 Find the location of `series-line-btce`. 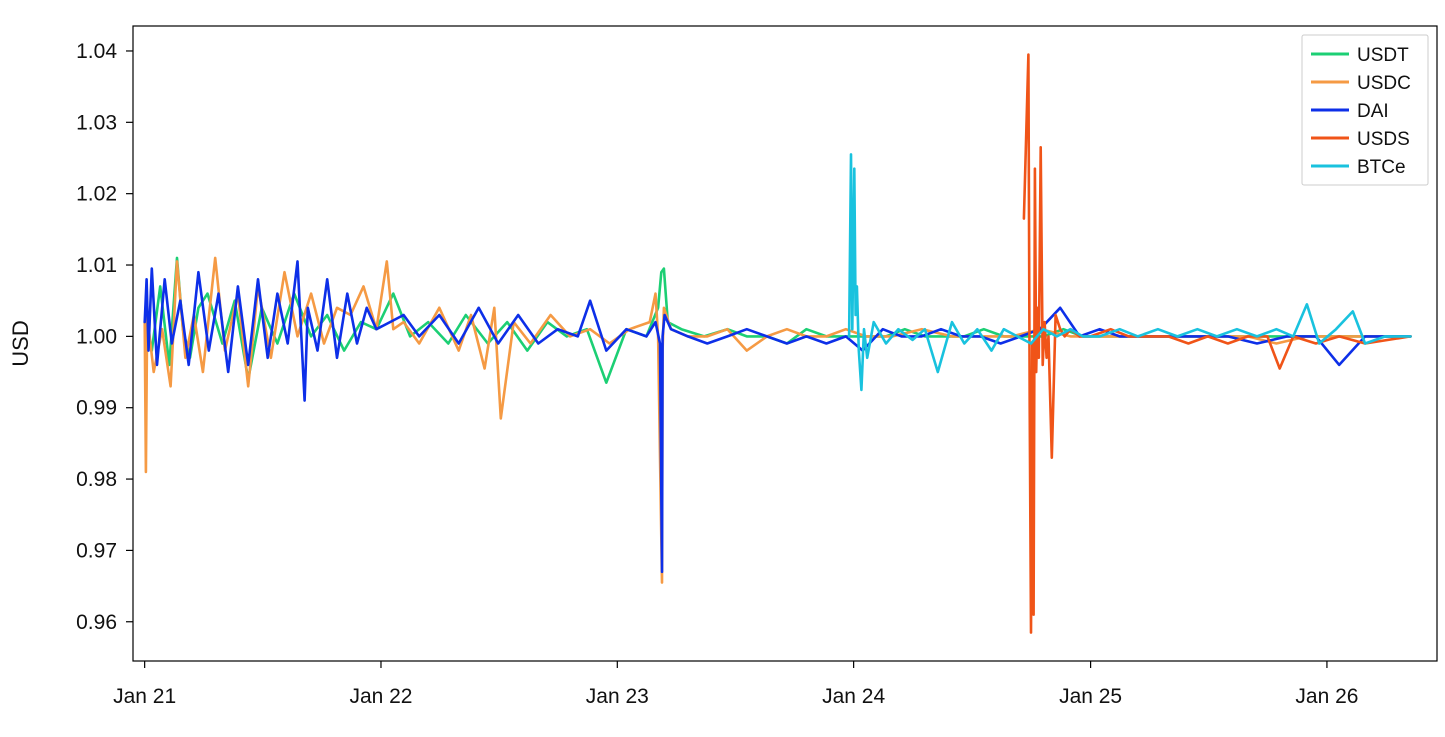

series-line-btce is located at coordinates (1129, 272).